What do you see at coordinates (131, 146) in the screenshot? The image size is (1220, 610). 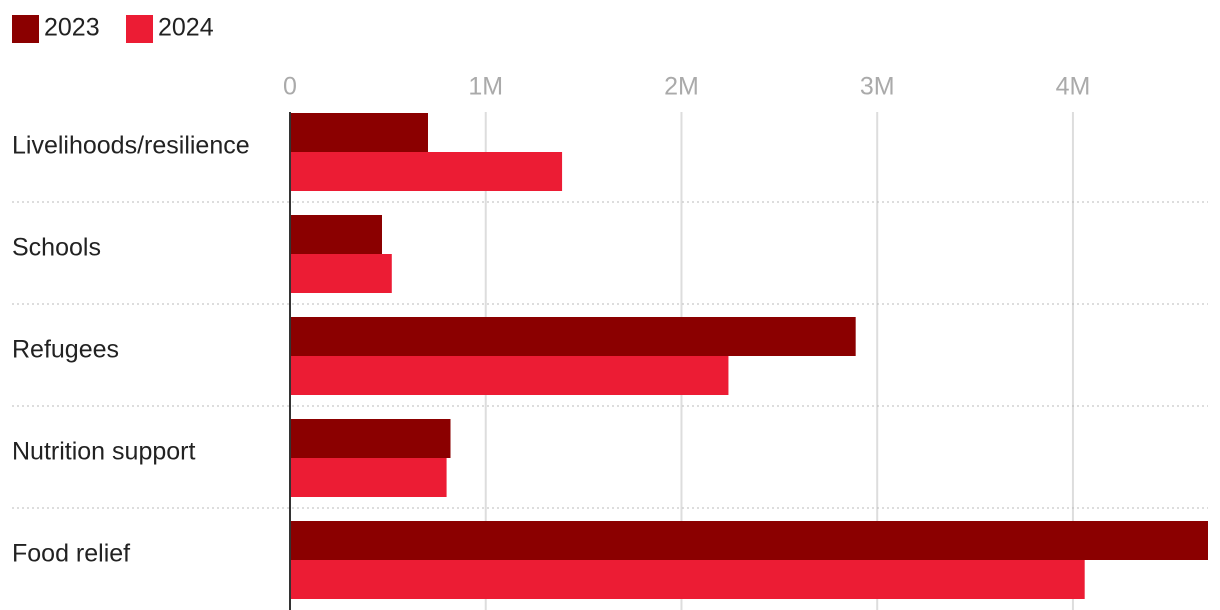 I see `y-tick-label: Livelihoods/resilience` at bounding box center [131, 146].